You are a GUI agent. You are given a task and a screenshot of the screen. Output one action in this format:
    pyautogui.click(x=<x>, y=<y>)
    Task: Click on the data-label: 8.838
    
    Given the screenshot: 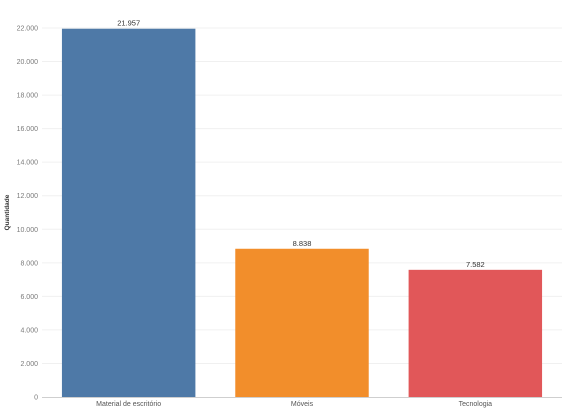 What is the action you would take?
    pyautogui.click(x=302, y=243)
    